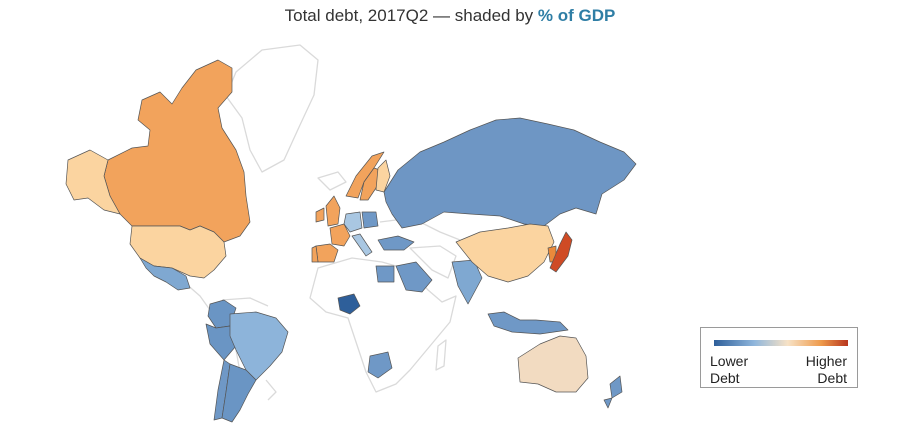 The width and height of the screenshot is (900, 437). I want to click on legend-high-line1: Higher, so click(826, 361).